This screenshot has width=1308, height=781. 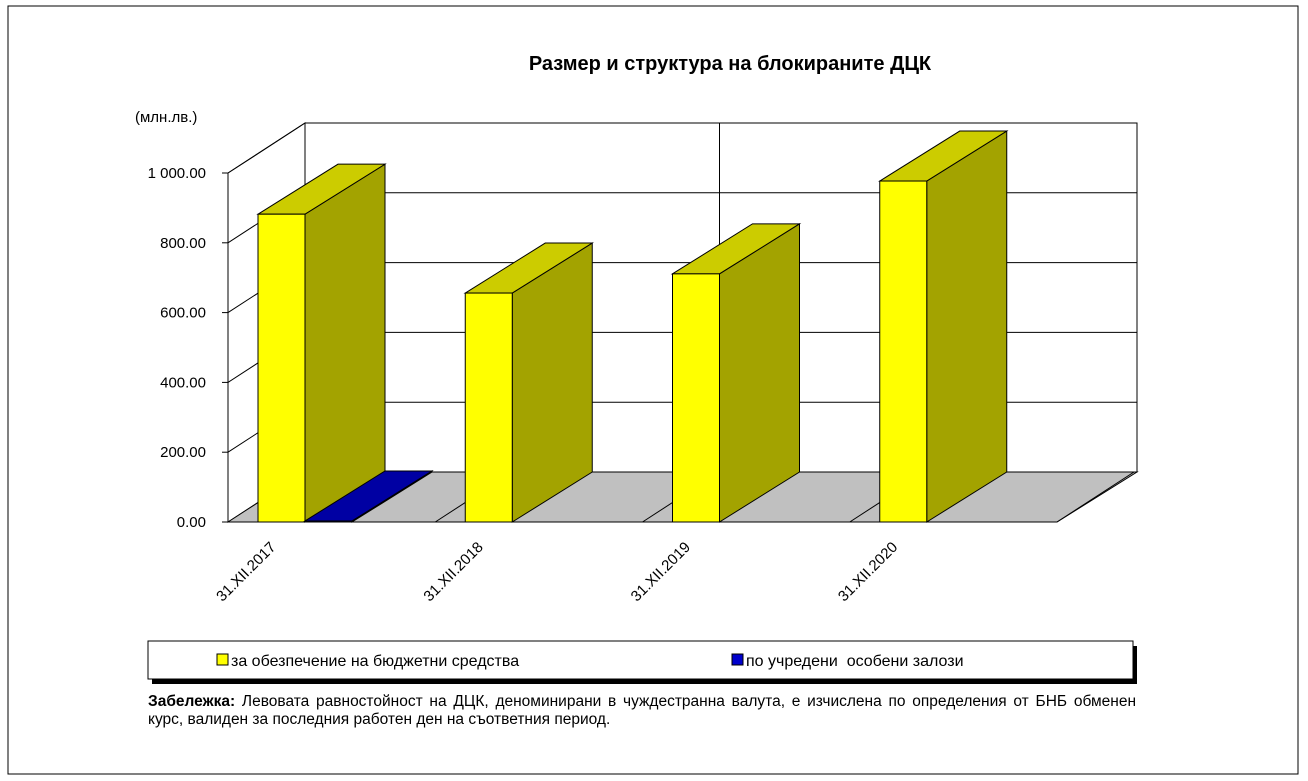 I want to click on chart-title: Размер и структура на блокираните ДЦК, so click(x=730, y=64).